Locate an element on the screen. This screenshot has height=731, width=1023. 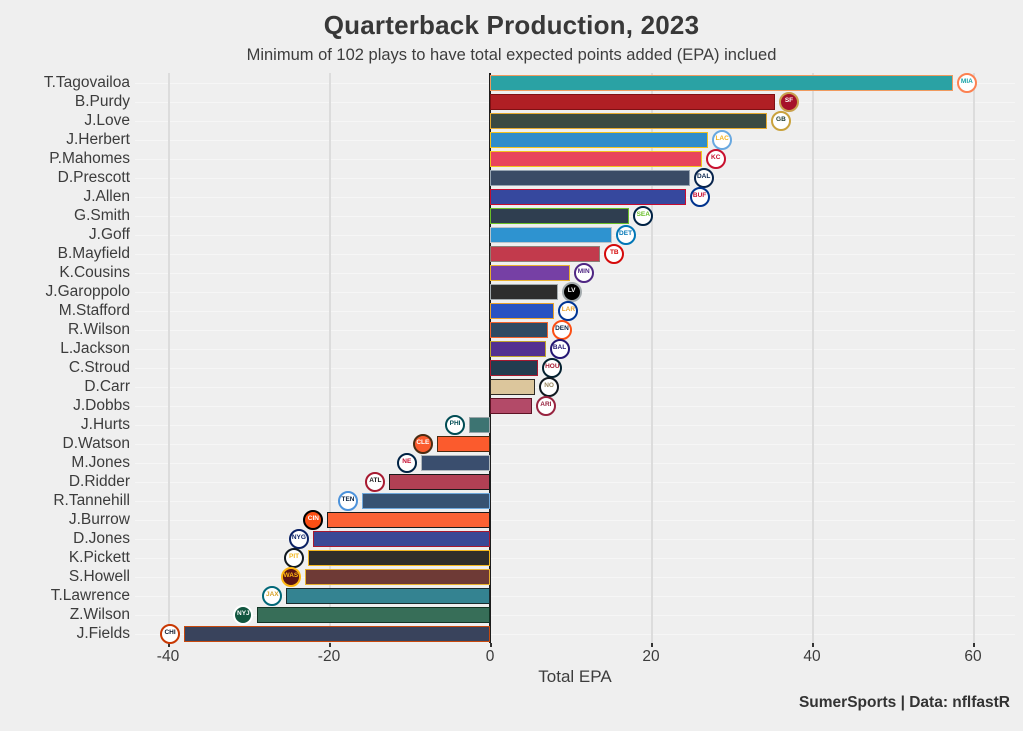
qb-name-label: T.Tagovailoa is located at coordinates (86, 82).